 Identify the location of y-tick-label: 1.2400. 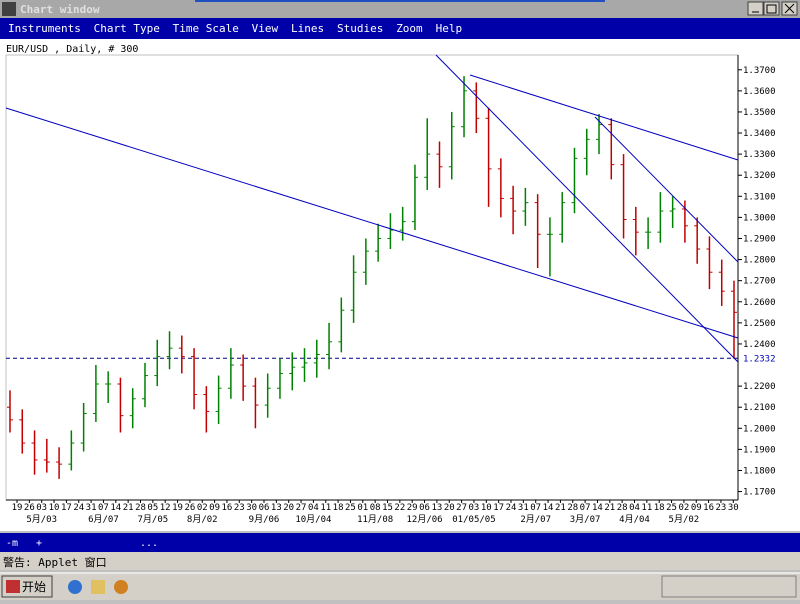
(759, 345).